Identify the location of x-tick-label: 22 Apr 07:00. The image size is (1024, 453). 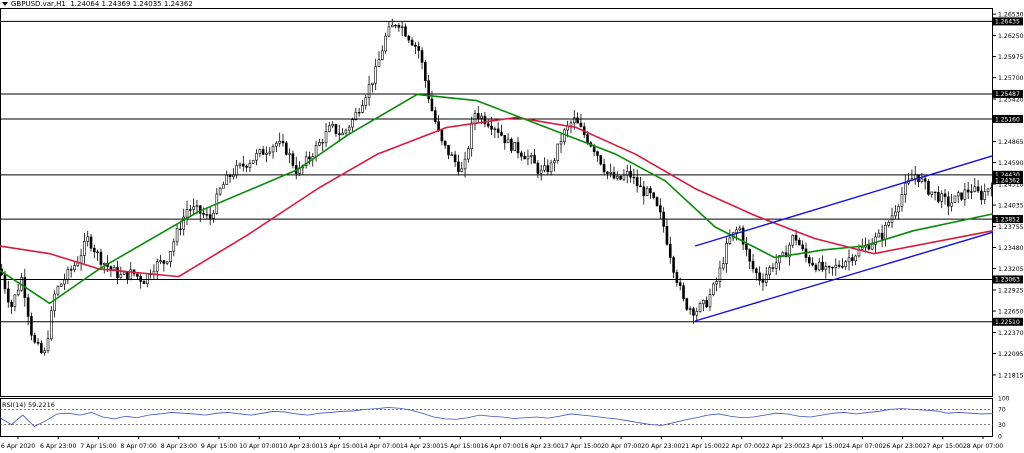
(742, 446).